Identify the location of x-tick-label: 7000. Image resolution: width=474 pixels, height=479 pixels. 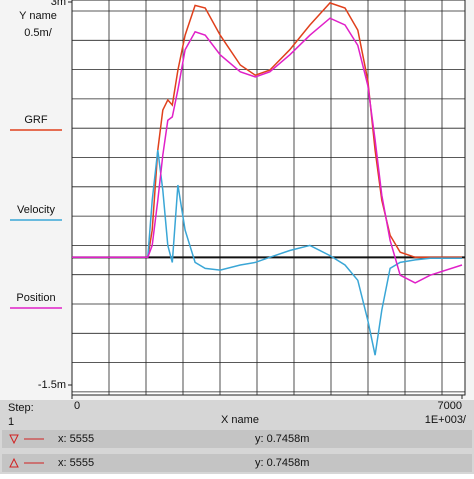
(450, 406).